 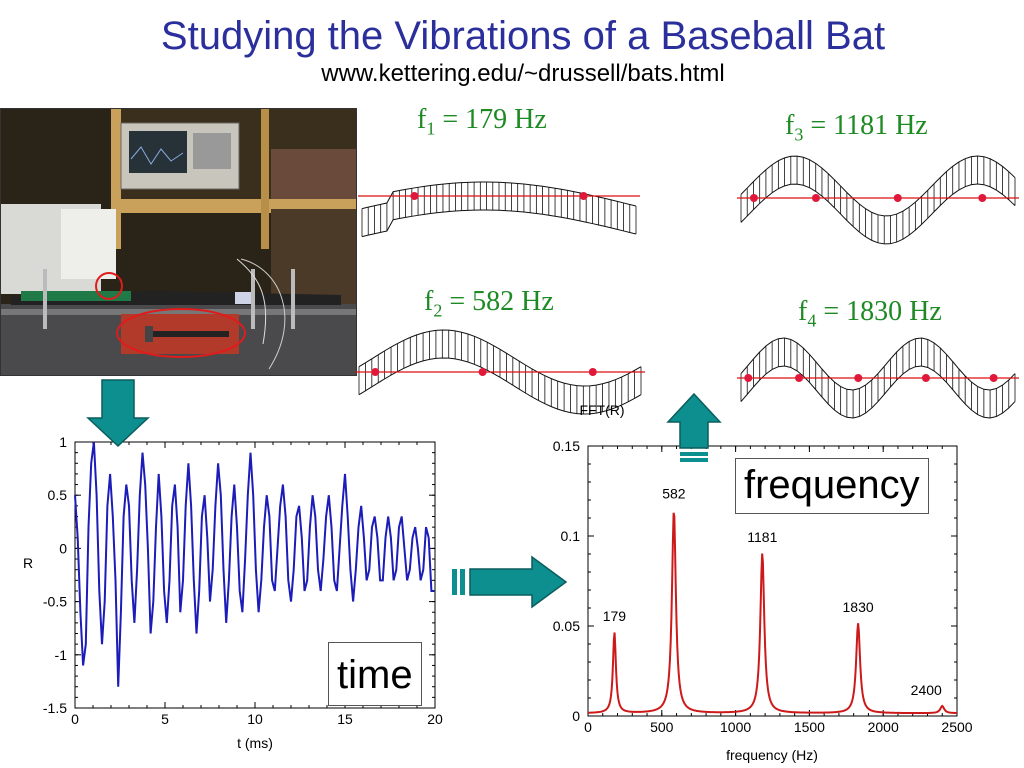 What do you see at coordinates (870, 313) in the screenshot?
I see `mode-label-f4: f4 = 1830 Hz` at bounding box center [870, 313].